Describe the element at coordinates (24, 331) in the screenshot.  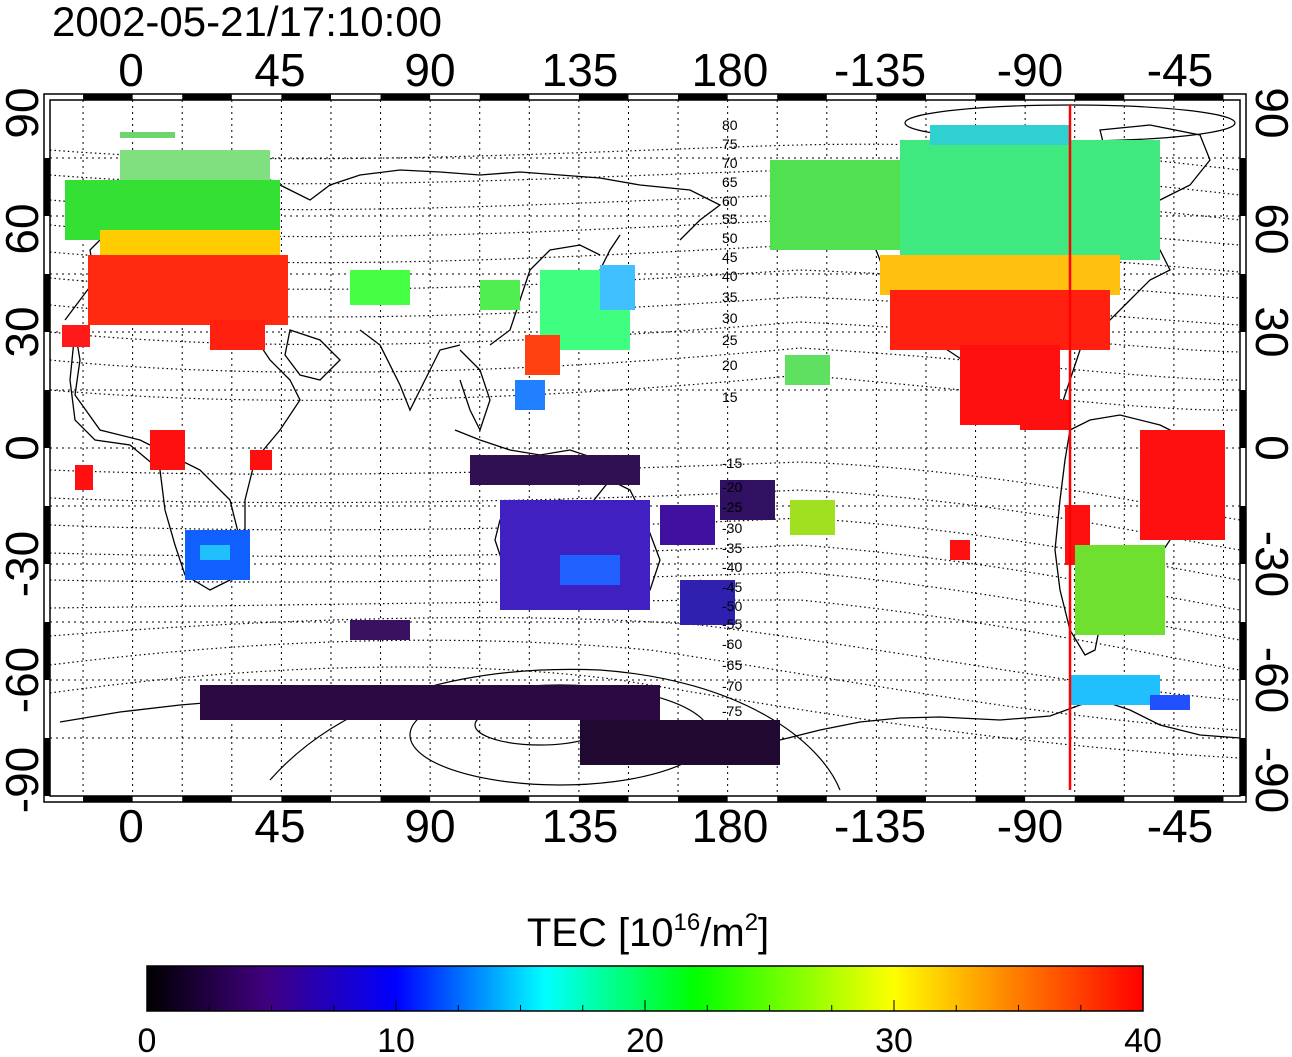
I see `left-lat-label: 30` at that location.